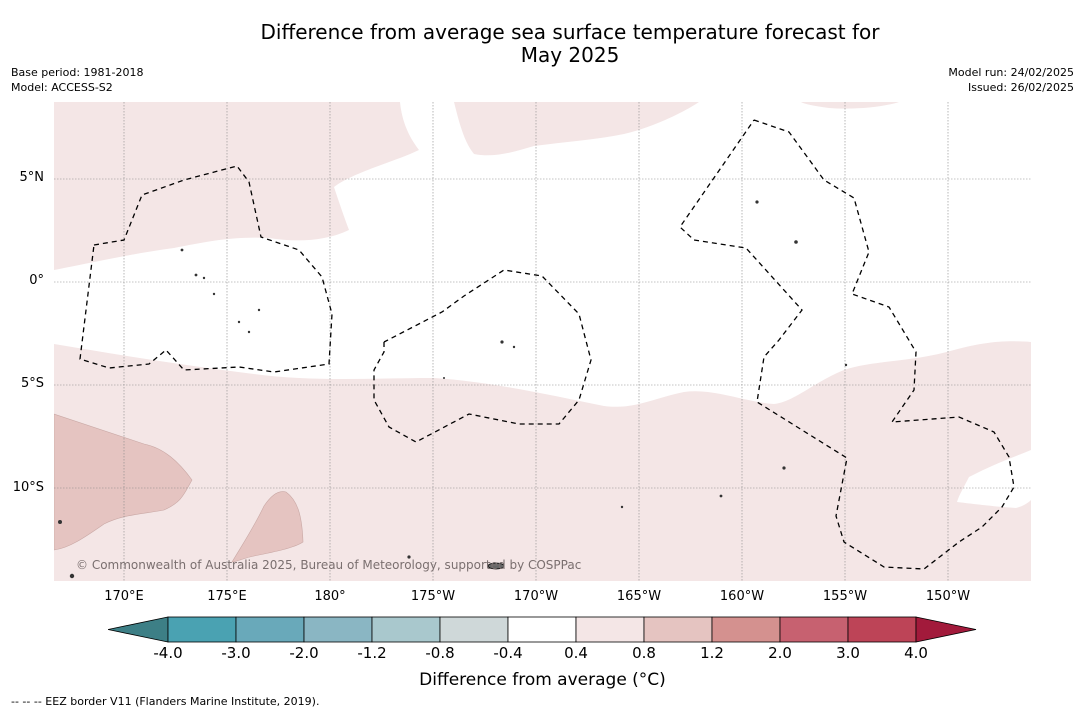 This screenshot has width=1085, height=713. Describe the element at coordinates (32, 383) in the screenshot. I see `lat-label-5s: 5°S` at that location.